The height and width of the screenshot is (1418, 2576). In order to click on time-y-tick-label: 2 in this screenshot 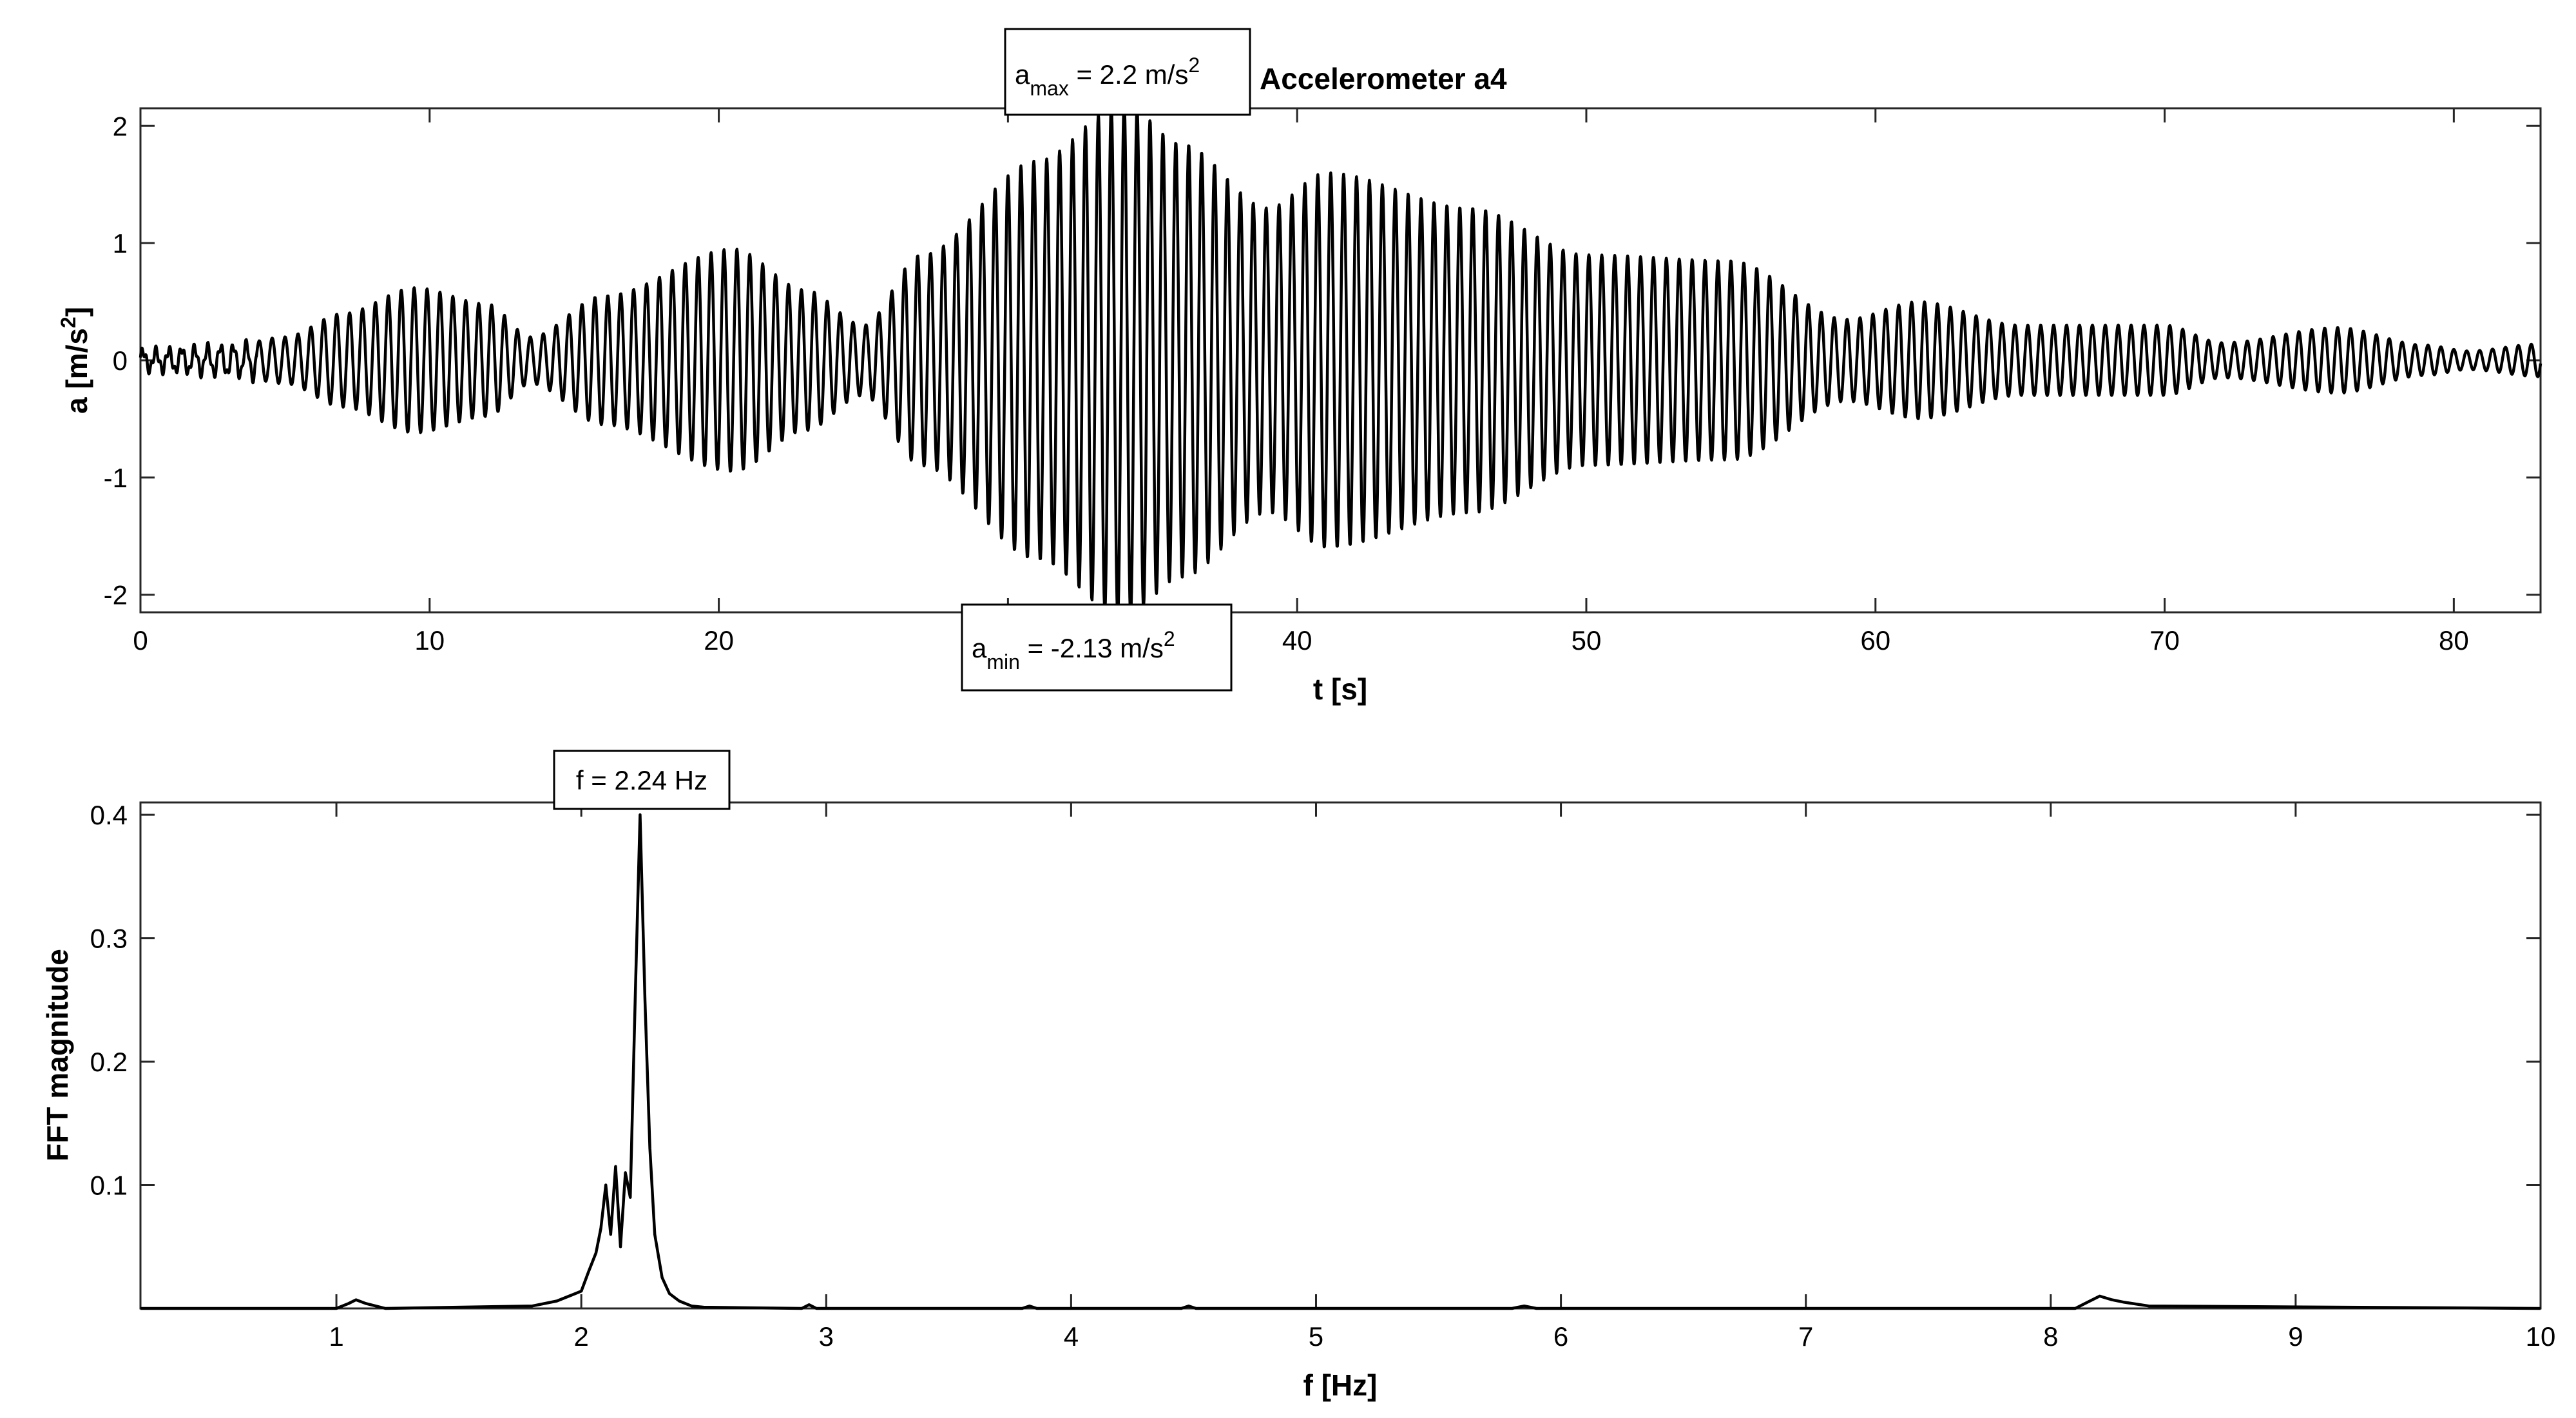, I will do `click(121, 126)`.